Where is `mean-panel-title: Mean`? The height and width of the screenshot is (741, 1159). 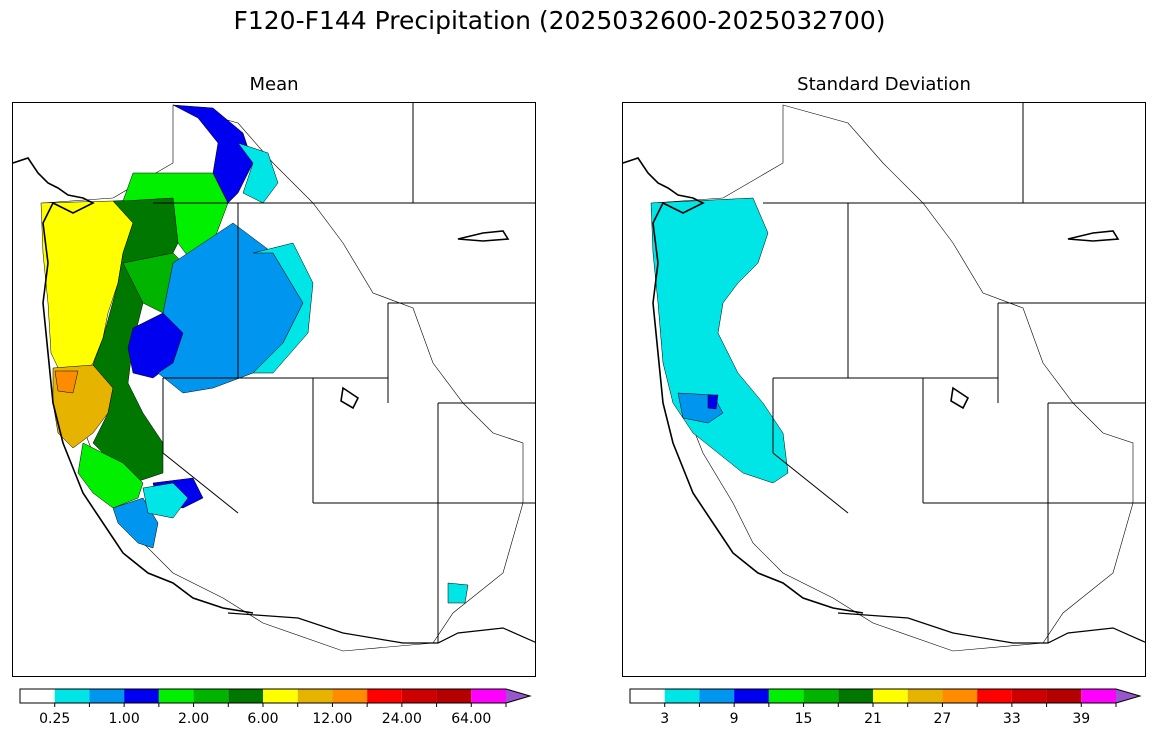 mean-panel-title: Mean is located at coordinates (274, 84).